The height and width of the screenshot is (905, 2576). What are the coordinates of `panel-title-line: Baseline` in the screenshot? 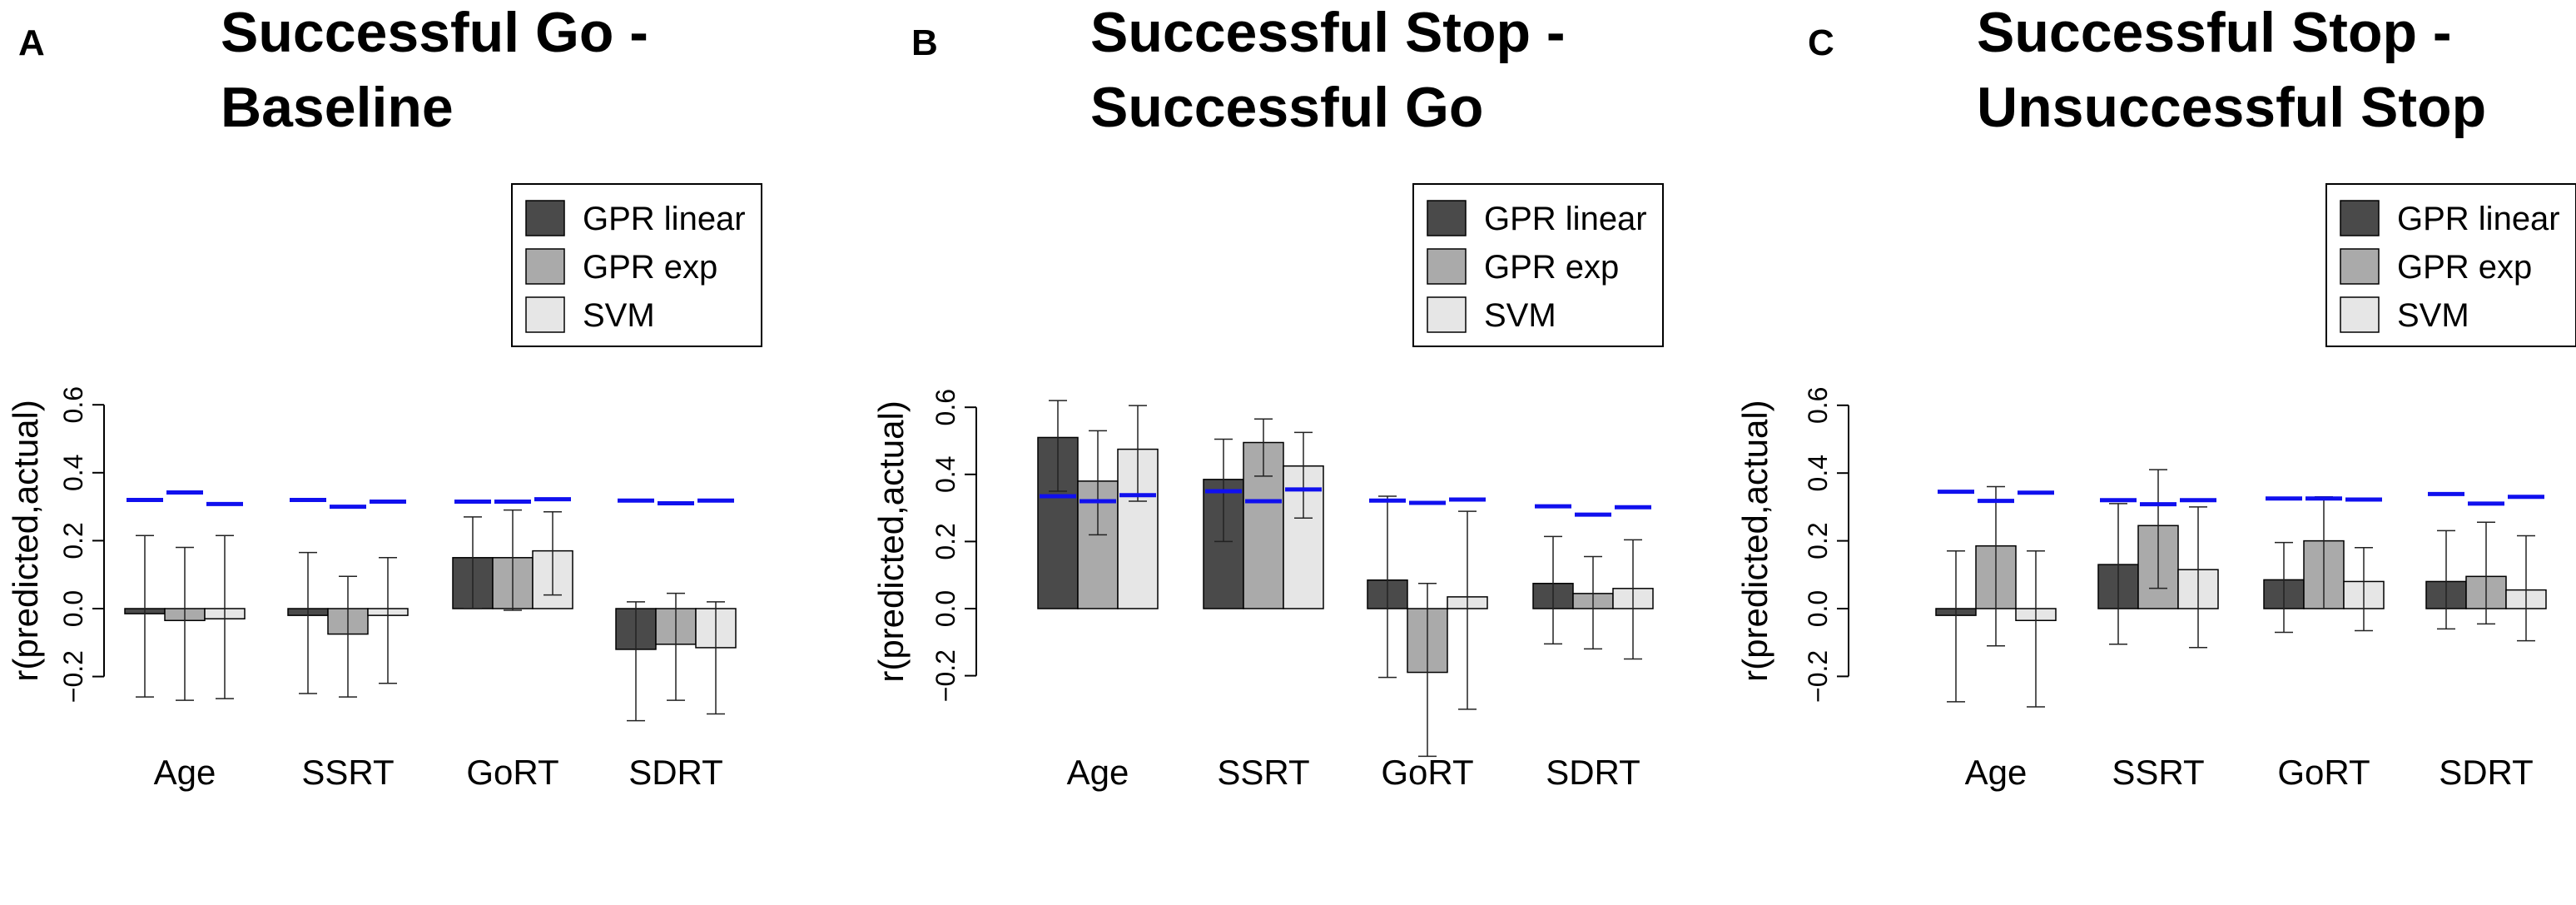 It's located at (337, 107).